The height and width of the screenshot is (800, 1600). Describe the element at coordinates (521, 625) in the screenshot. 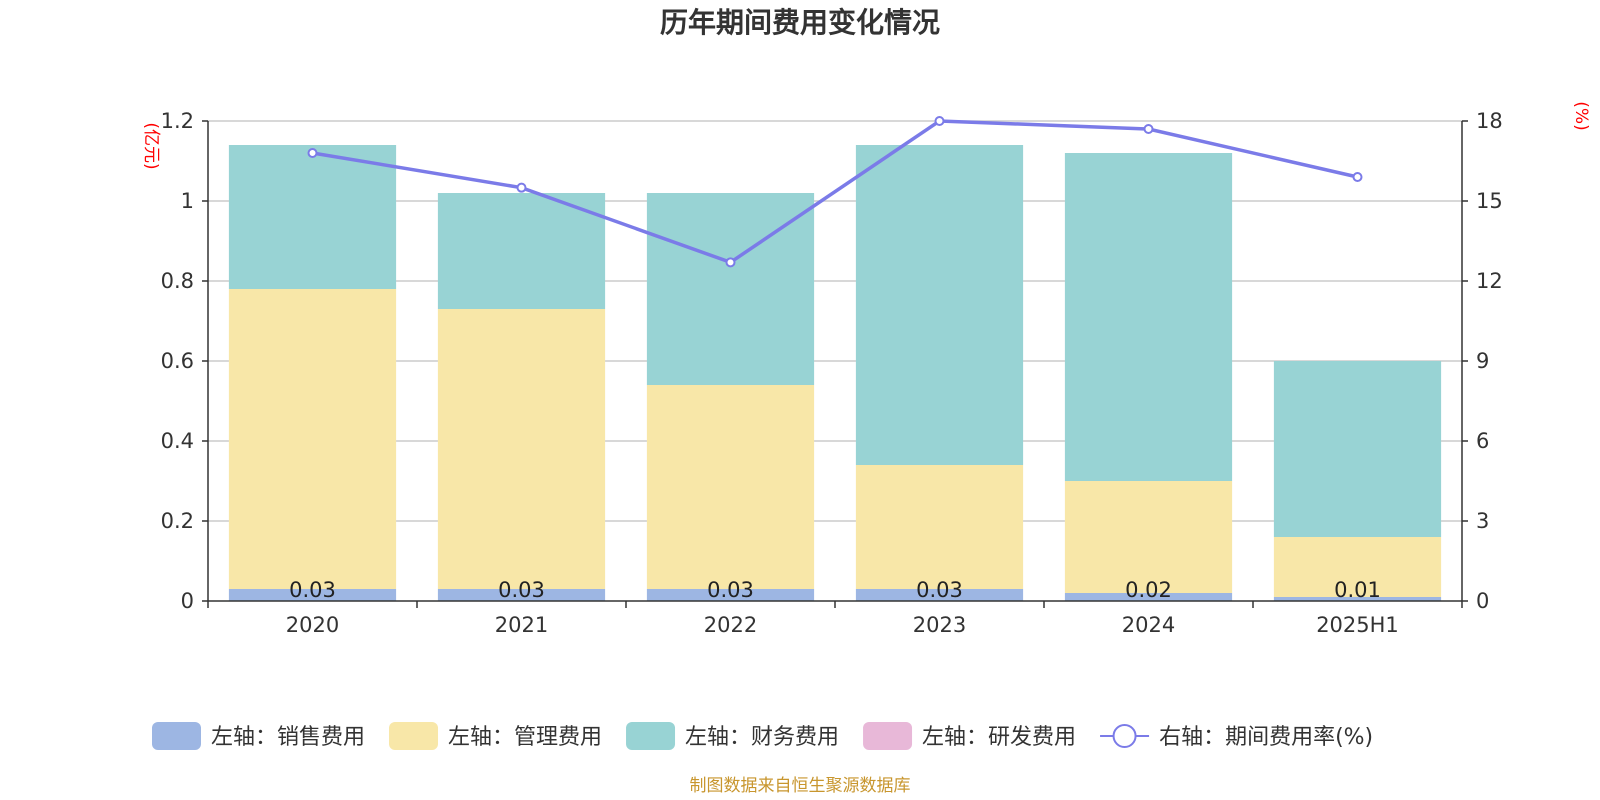

I see `x-axis-tick-label: 2021` at that location.